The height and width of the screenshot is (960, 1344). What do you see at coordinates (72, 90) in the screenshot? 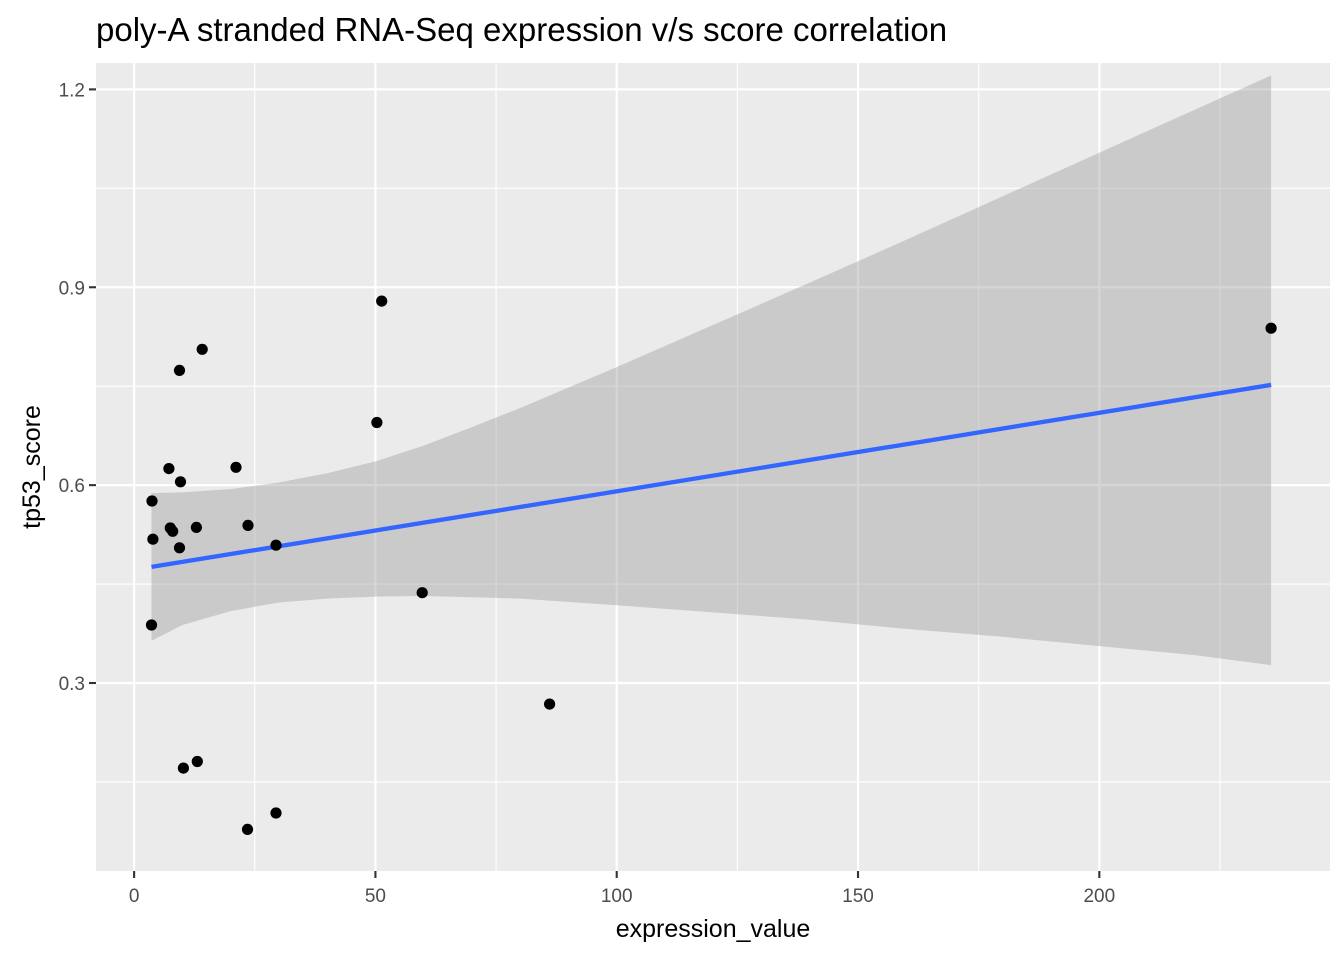
I see `y-tick-label: 1.2` at bounding box center [72, 90].